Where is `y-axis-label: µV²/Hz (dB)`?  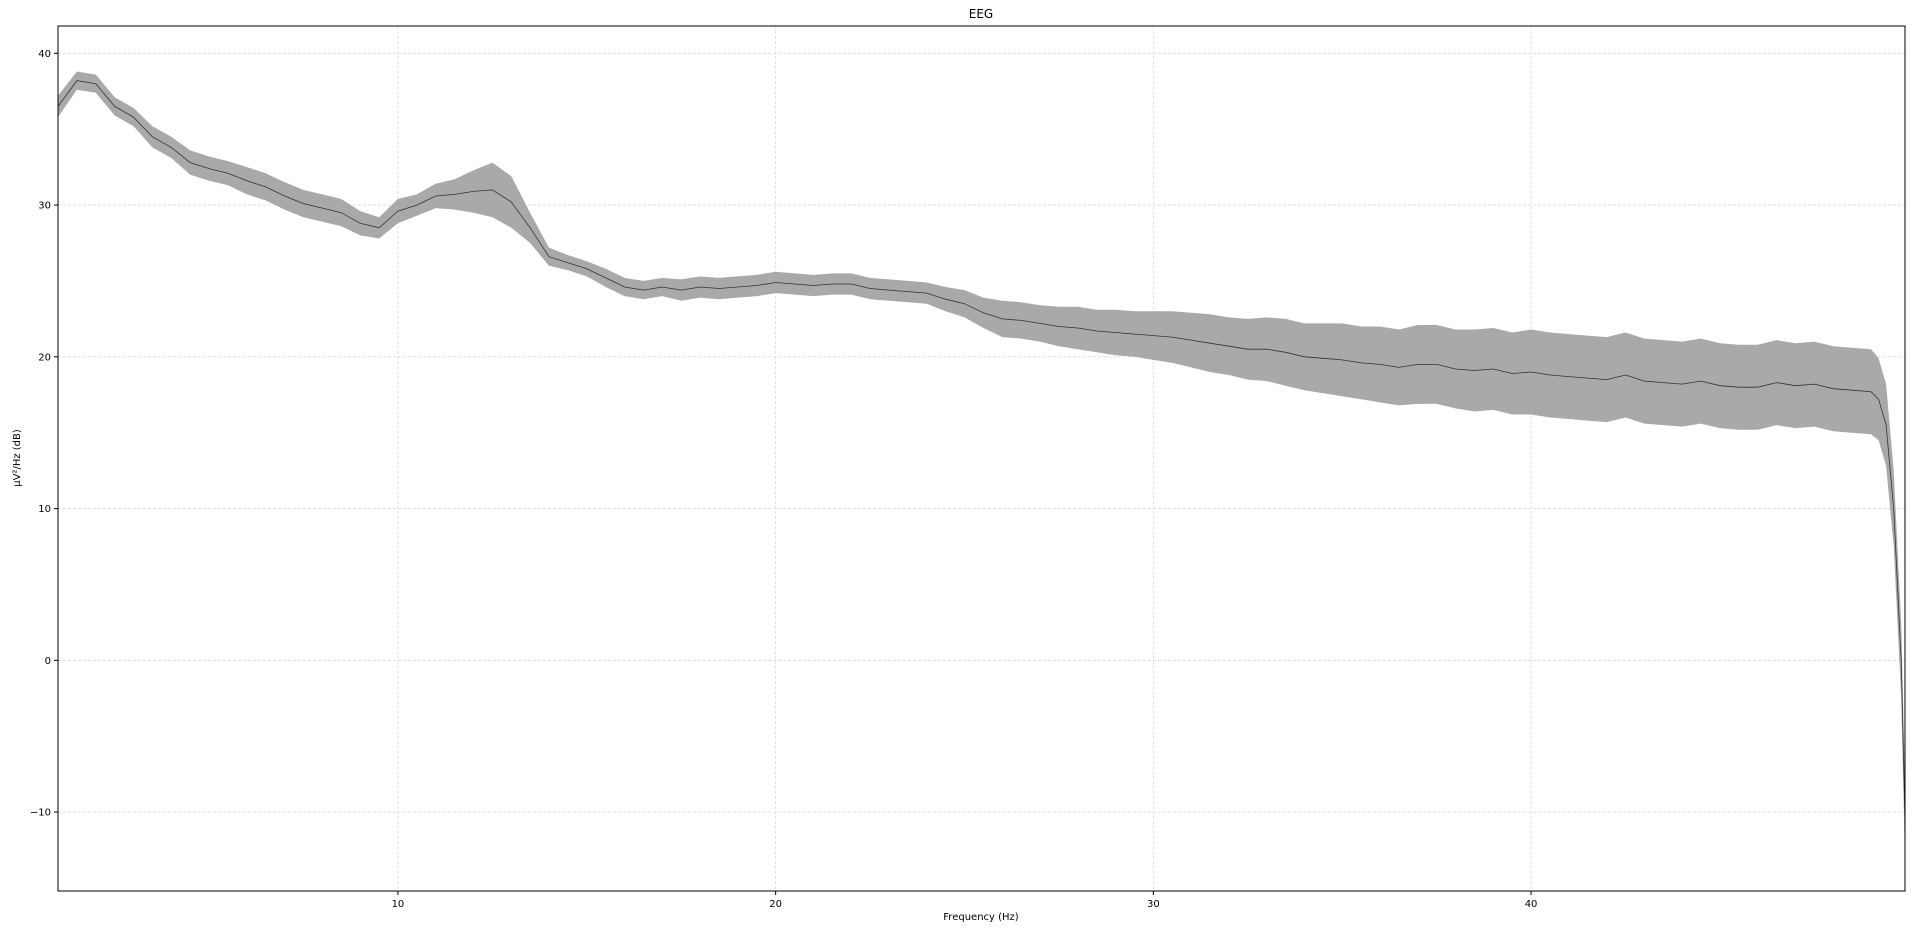
y-axis-label: µV²/Hz (dB) is located at coordinates (17, 458).